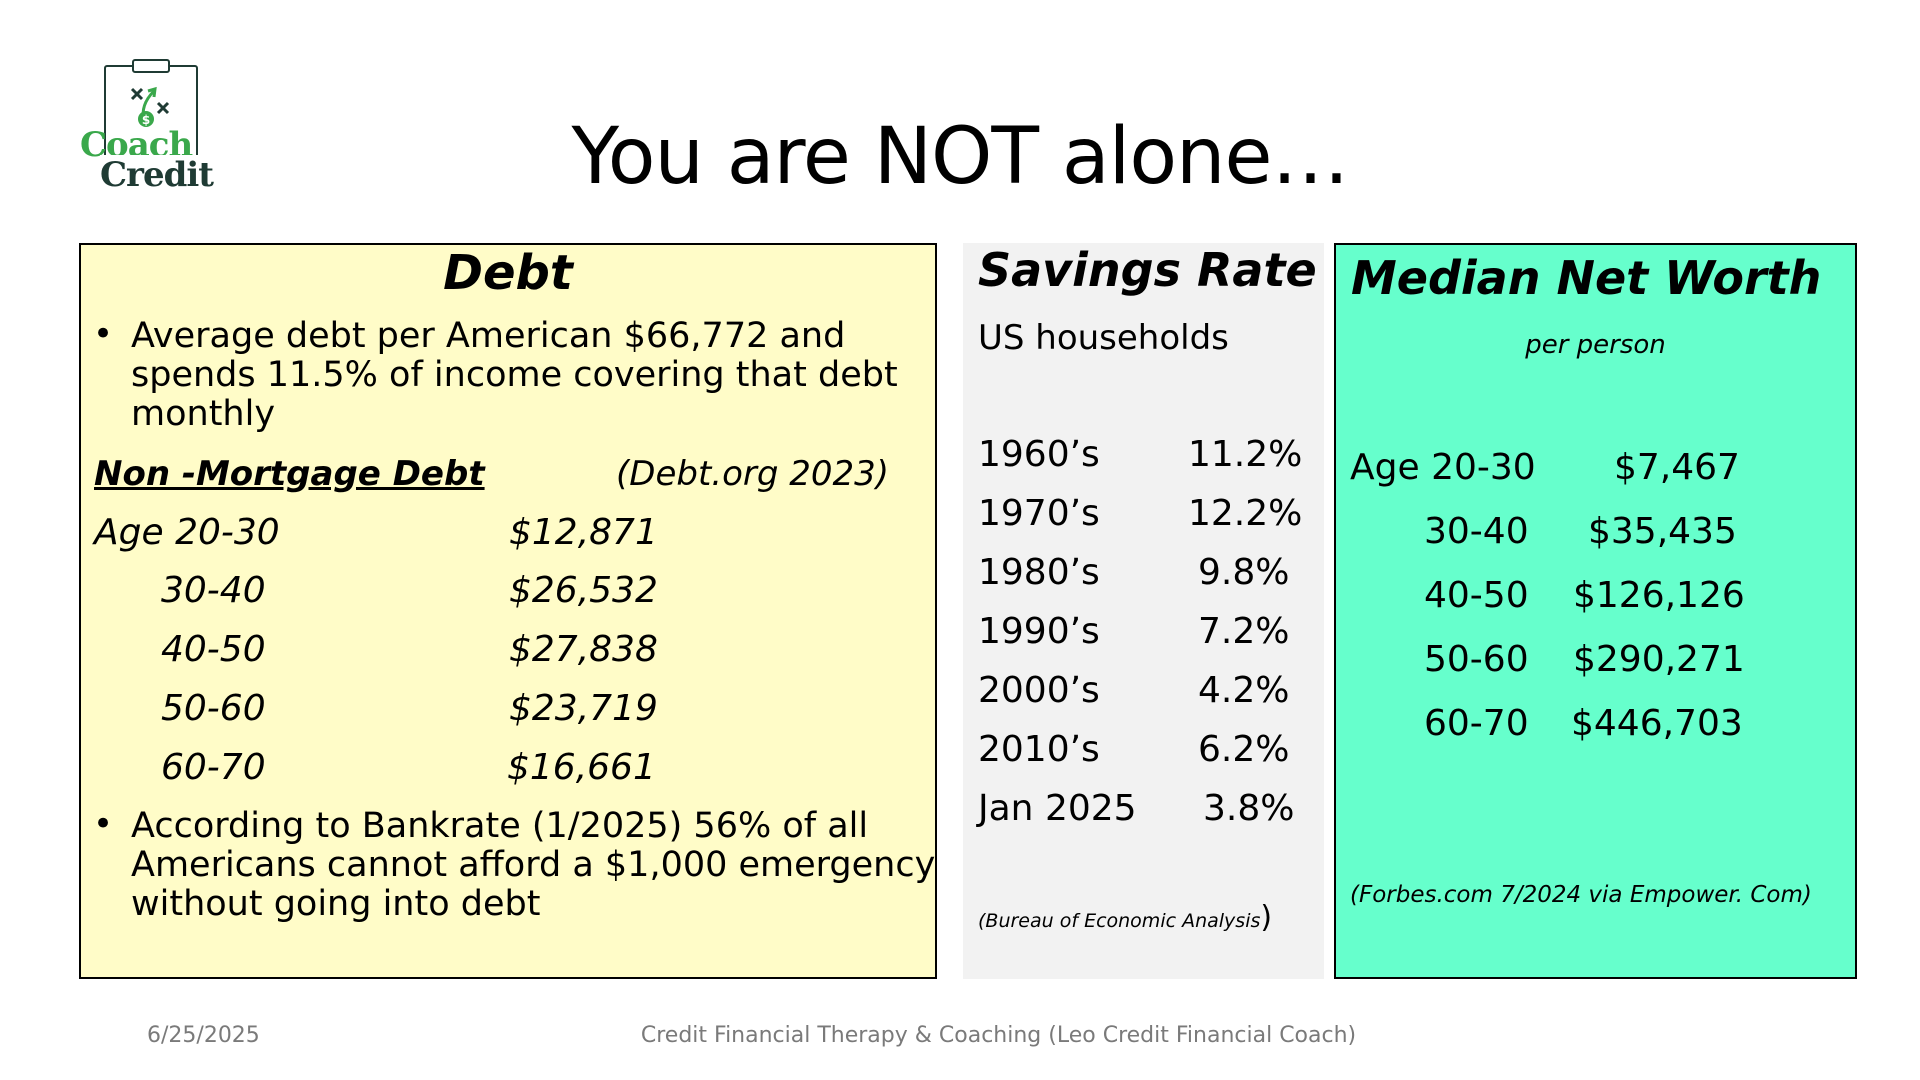 This screenshot has height=1080, width=1920. I want to click on savings-rate: 3.8%, so click(1249, 808).